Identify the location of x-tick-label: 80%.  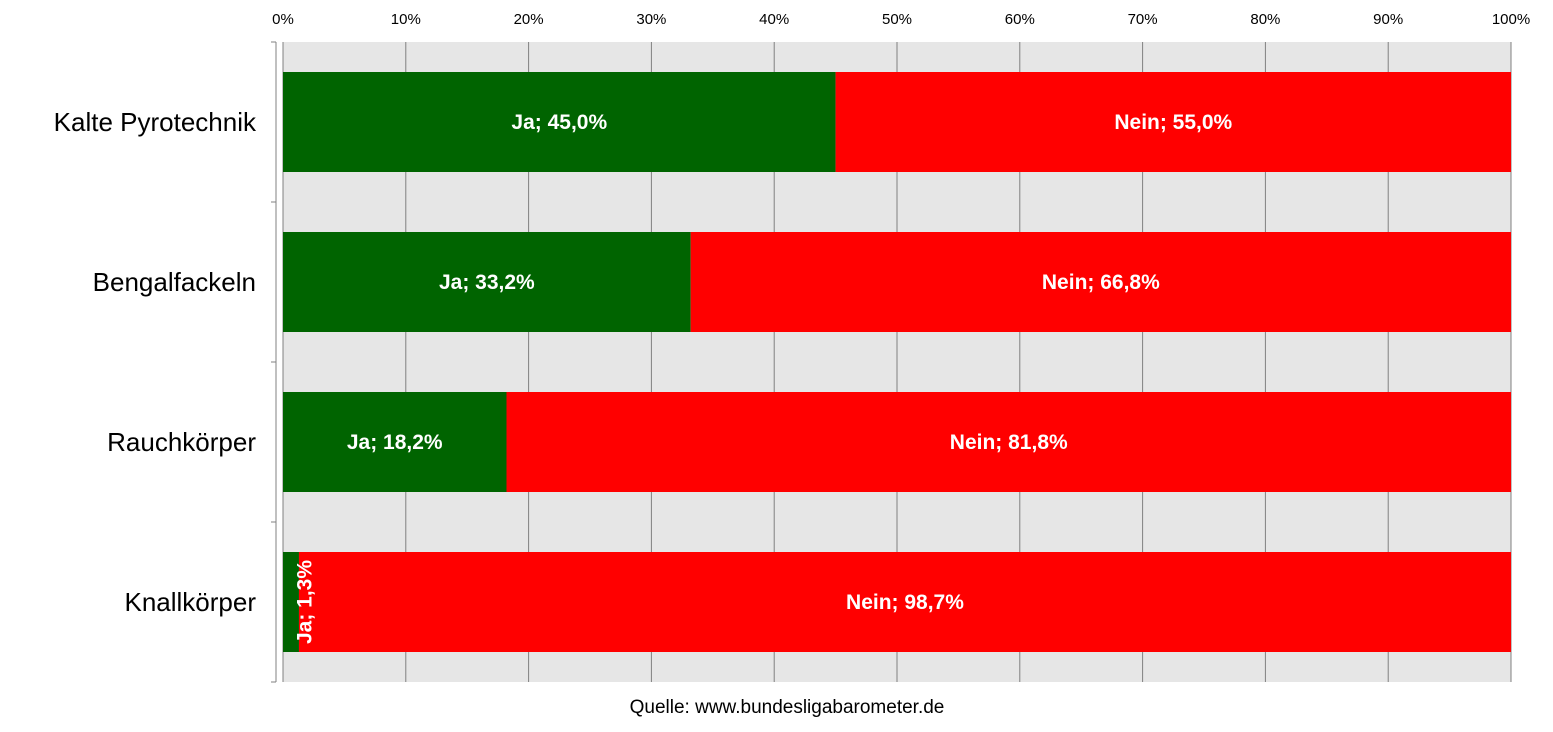
(1265, 19).